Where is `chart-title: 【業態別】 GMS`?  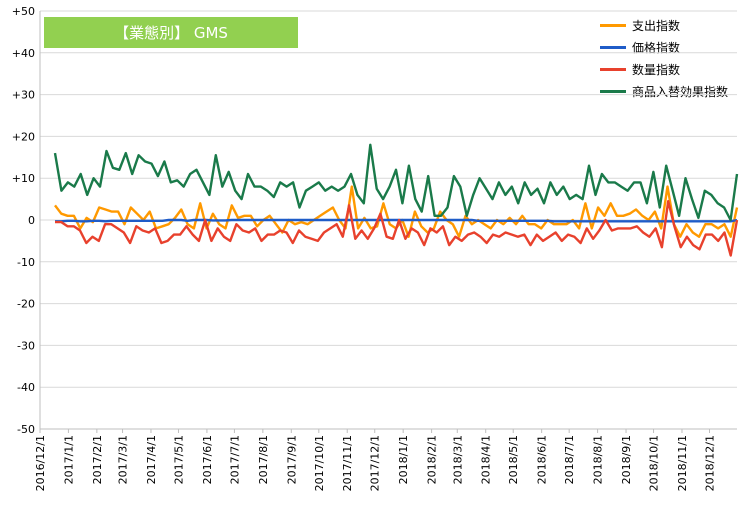
chart-title: 【業態別】 GMS is located at coordinates (171, 32).